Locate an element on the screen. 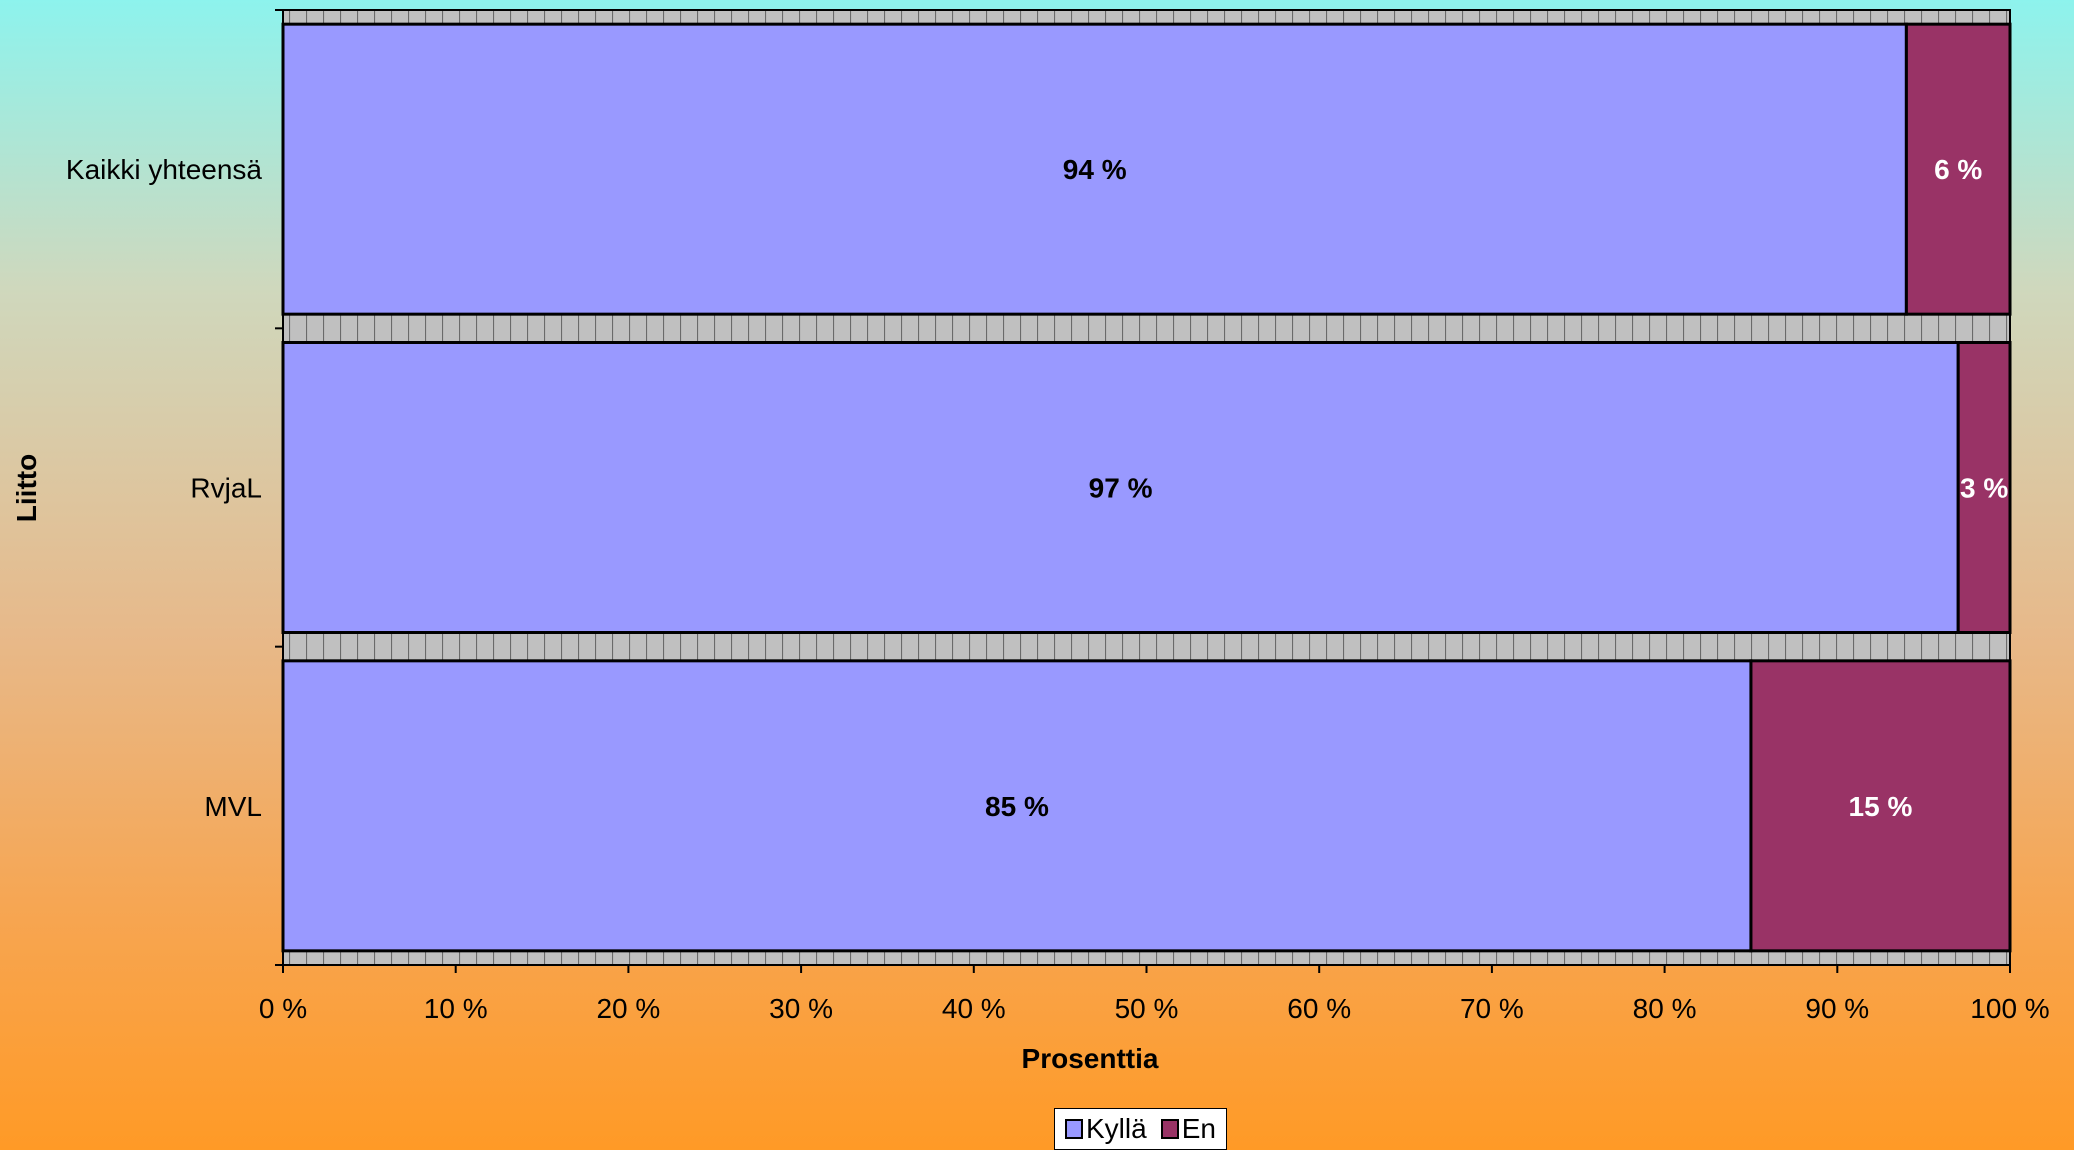 Image resolution: width=2074 pixels, height=1150 pixels. x-tick-label-7: 70 % is located at coordinates (1492, 1008).